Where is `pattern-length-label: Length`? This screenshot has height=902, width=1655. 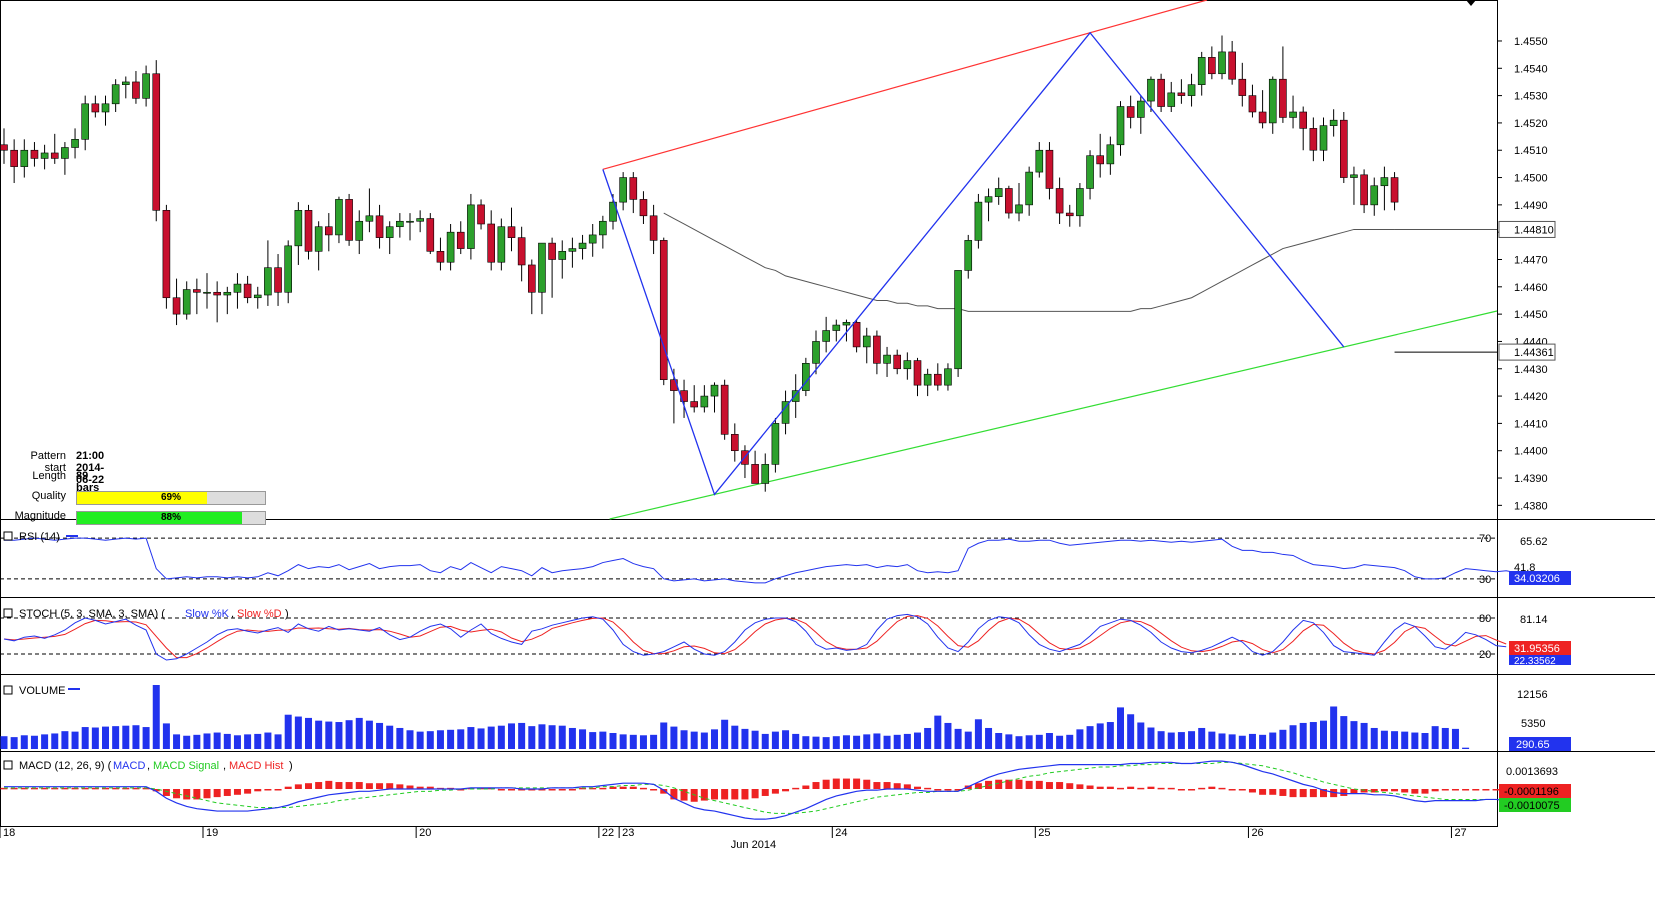
pattern-length-label: Length is located at coordinates (49, 476).